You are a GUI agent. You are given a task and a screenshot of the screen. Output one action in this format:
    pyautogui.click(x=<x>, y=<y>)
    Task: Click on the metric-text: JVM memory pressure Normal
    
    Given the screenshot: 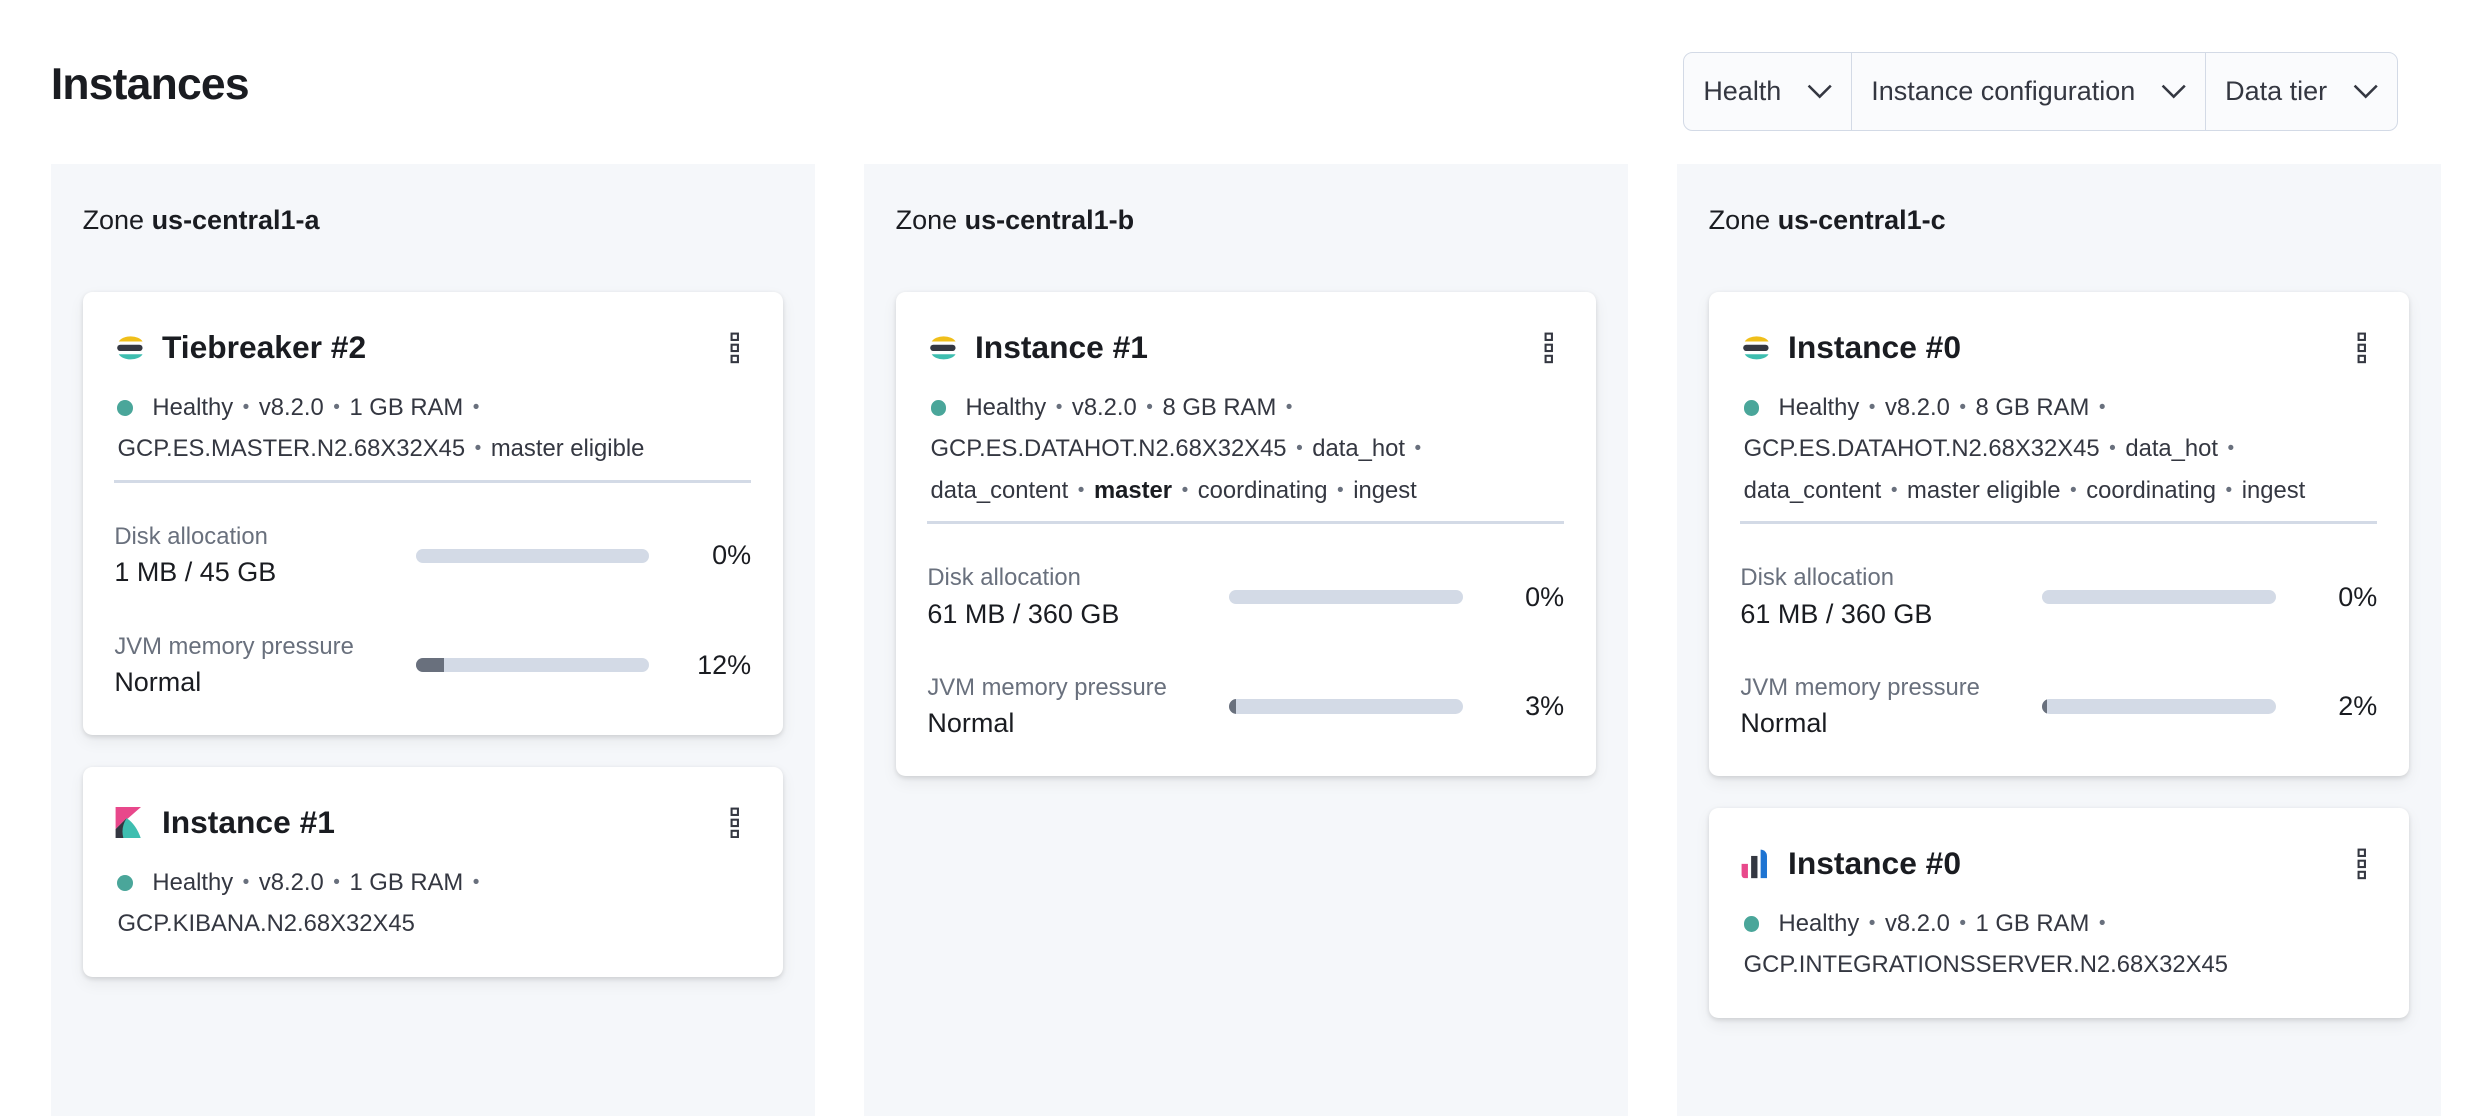 What is the action you would take?
    pyautogui.click(x=265, y=665)
    